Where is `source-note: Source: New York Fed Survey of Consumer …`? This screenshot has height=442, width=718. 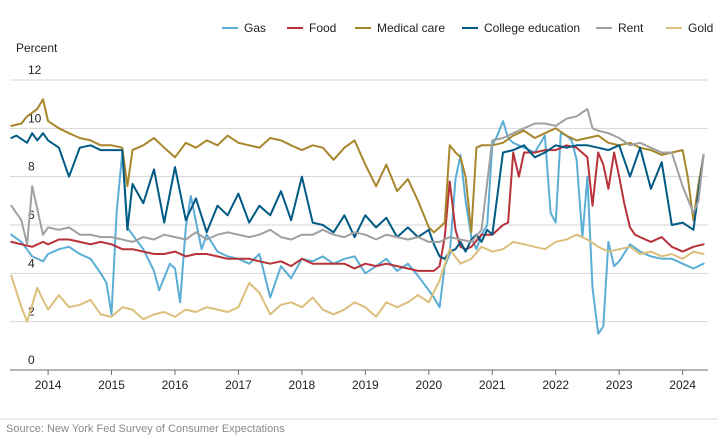 source-note: Source: New York Fed Survey of Consumer … is located at coordinates (145, 429).